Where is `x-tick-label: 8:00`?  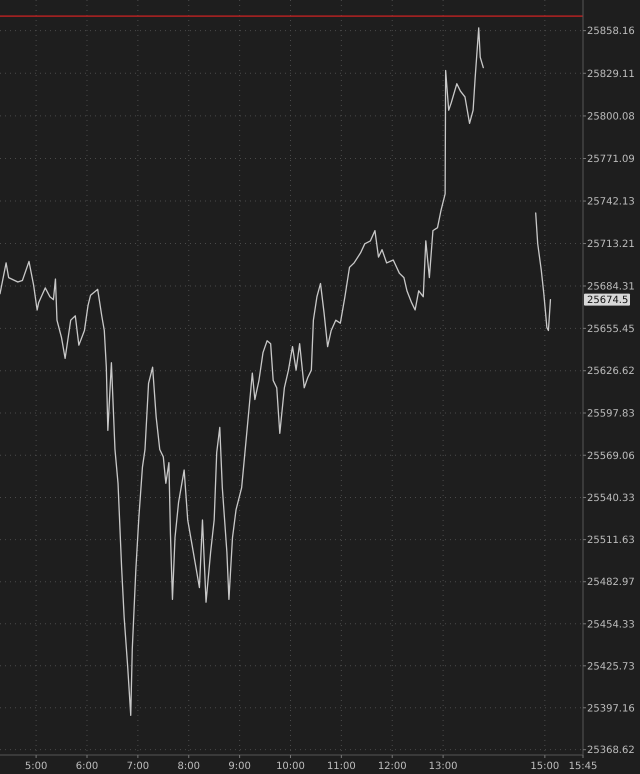 x-tick-label: 8:00 is located at coordinates (189, 766).